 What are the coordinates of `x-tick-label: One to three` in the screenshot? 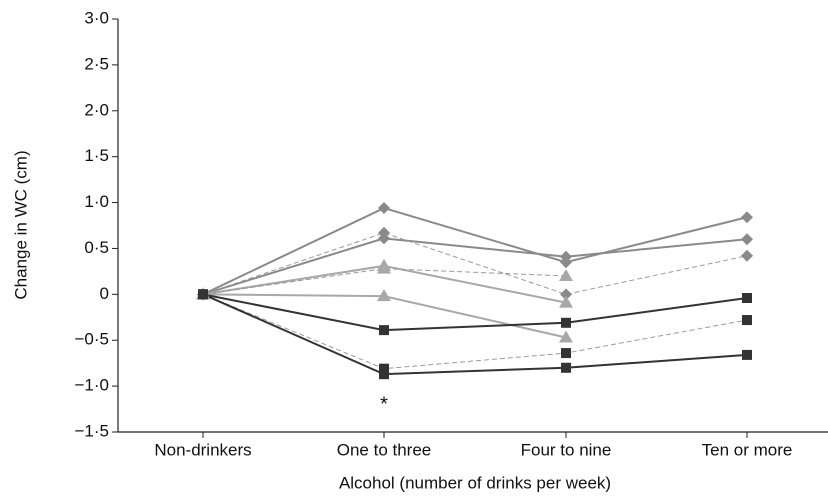 It's located at (384, 449).